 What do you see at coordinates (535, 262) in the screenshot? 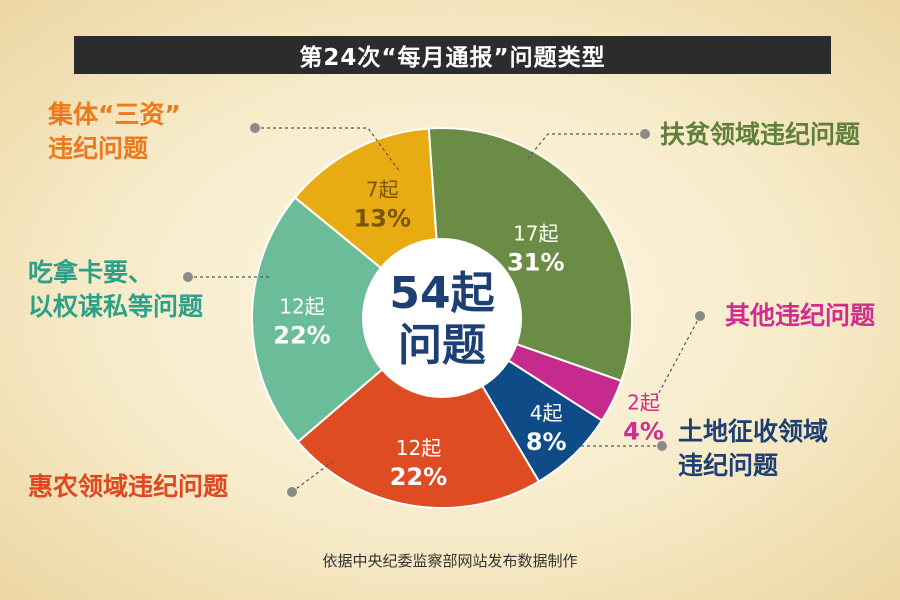
I see `slice-percent-label: 31%` at bounding box center [535, 262].